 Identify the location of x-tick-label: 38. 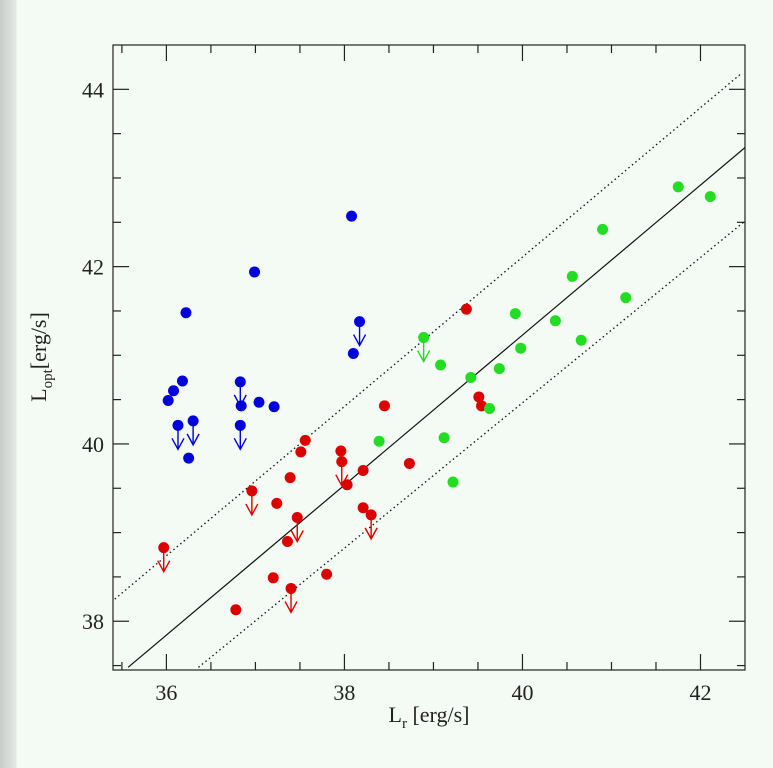
(344, 692).